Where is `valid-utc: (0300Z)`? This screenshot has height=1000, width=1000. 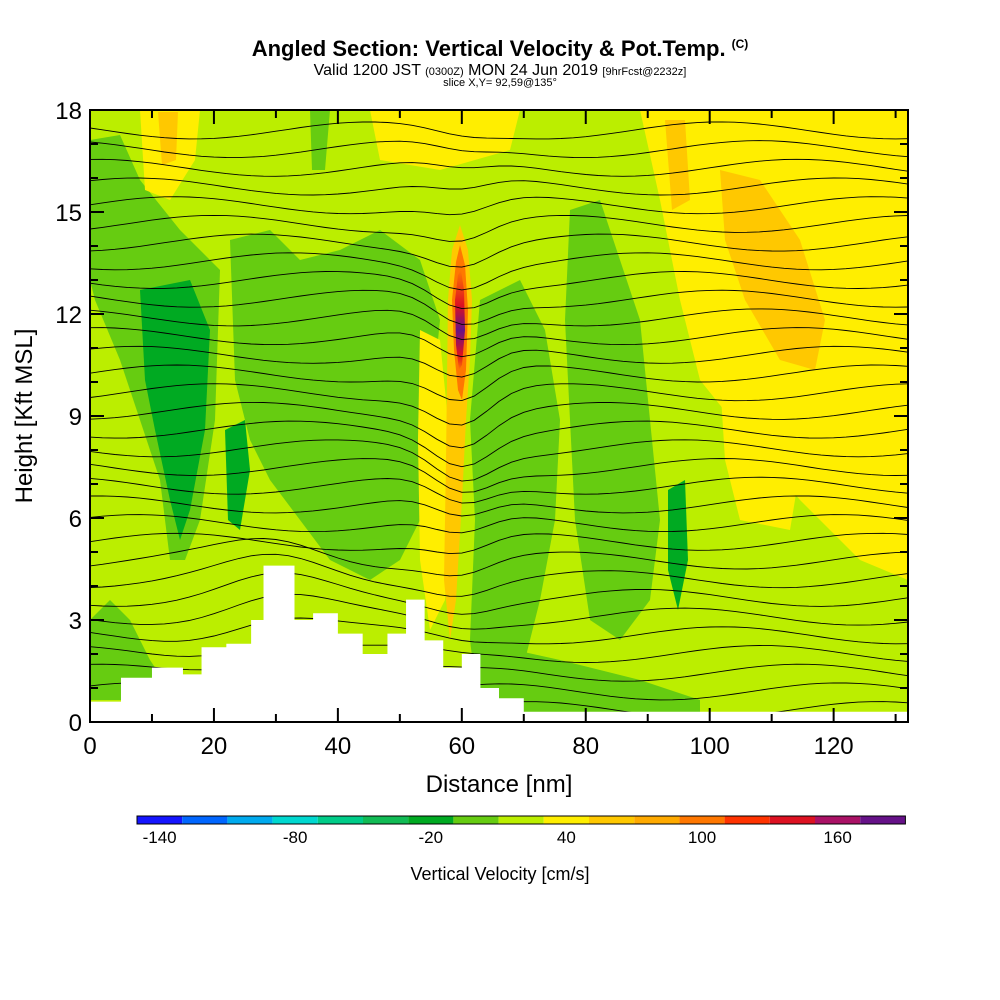 valid-utc: (0300Z) is located at coordinates (444, 72).